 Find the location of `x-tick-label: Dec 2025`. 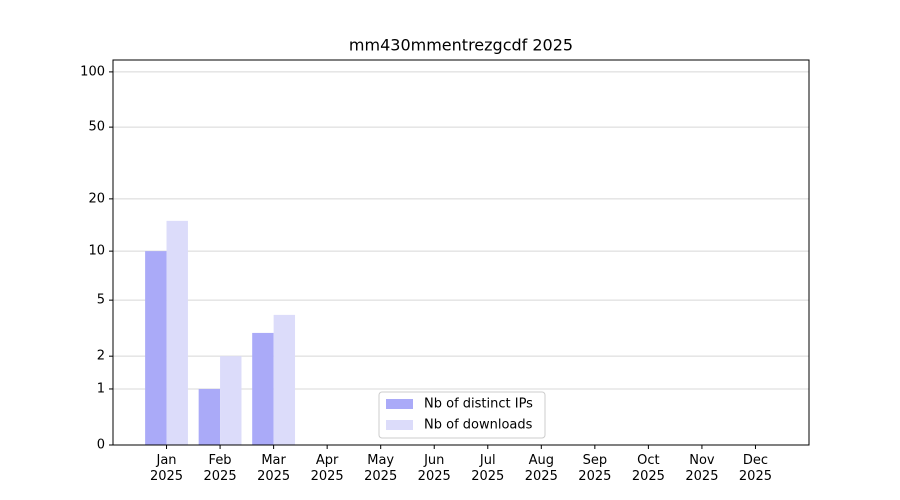

x-tick-label: Dec 2025 is located at coordinates (755, 468).